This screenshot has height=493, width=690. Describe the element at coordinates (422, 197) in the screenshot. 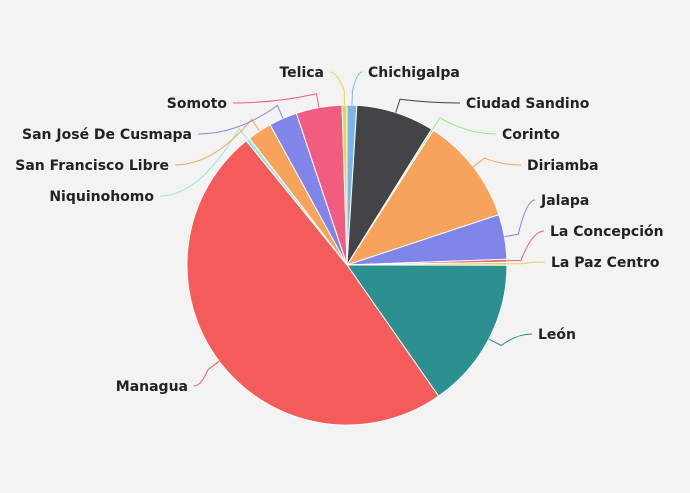

I see `pie-slice-diriamba` at that location.